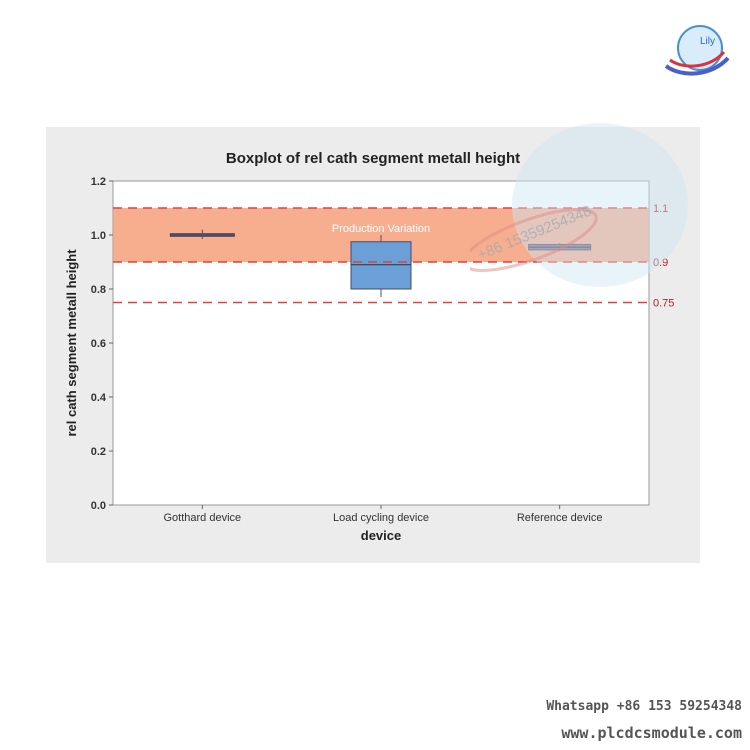 This screenshot has height=750, width=750. I want to click on reference-line-label: 1.1, so click(660, 209).